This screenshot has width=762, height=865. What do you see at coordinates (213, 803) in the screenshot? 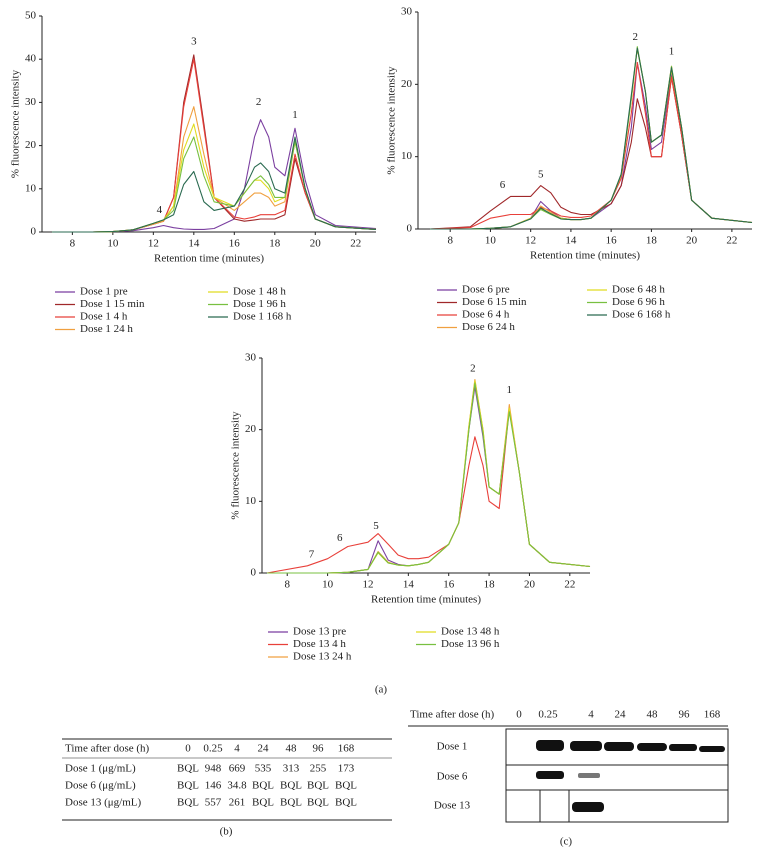
I see `table-cell: 557` at bounding box center [213, 803].